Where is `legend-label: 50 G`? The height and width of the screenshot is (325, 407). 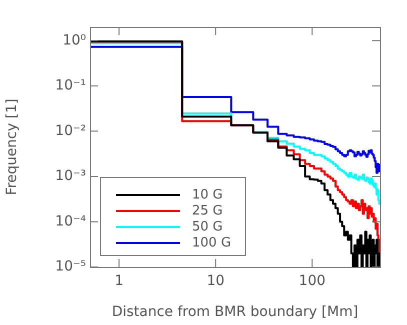
legend-label: 50 G is located at coordinates (207, 226).